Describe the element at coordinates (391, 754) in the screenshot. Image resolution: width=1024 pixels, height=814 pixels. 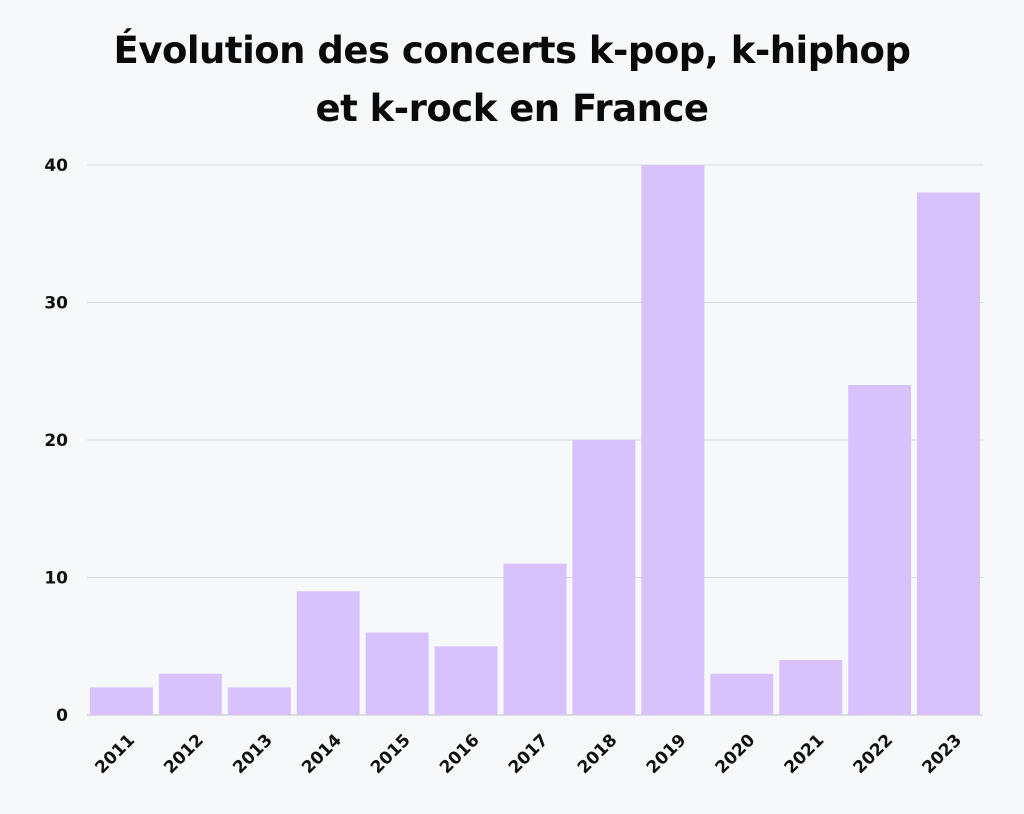
I see `x-tick-label: 2015` at that location.